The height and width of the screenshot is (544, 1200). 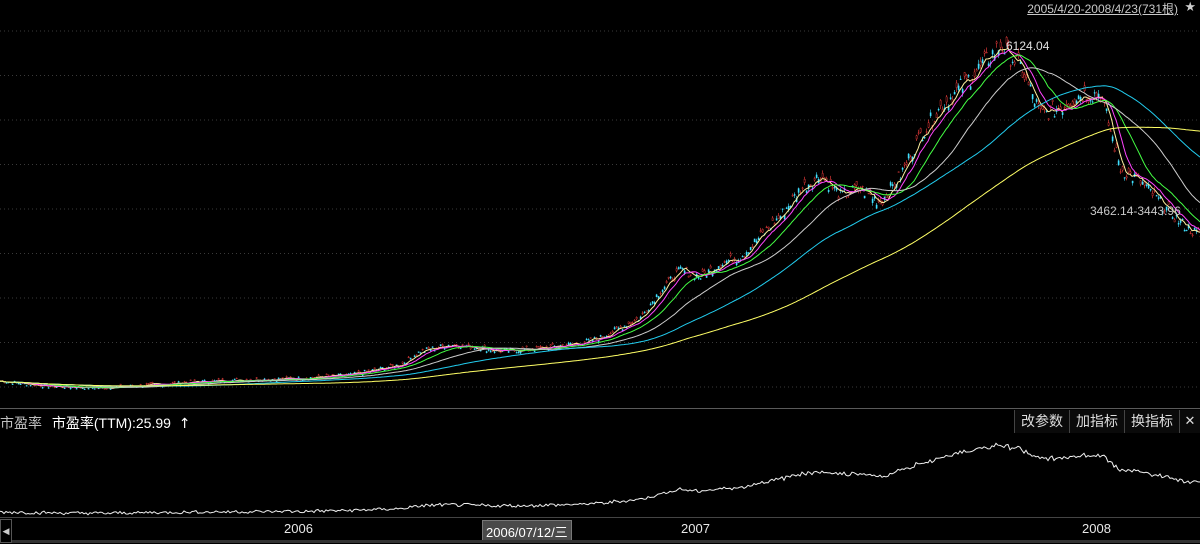 I want to click on high-price-label: 6124.04, so click(x=1028, y=46).